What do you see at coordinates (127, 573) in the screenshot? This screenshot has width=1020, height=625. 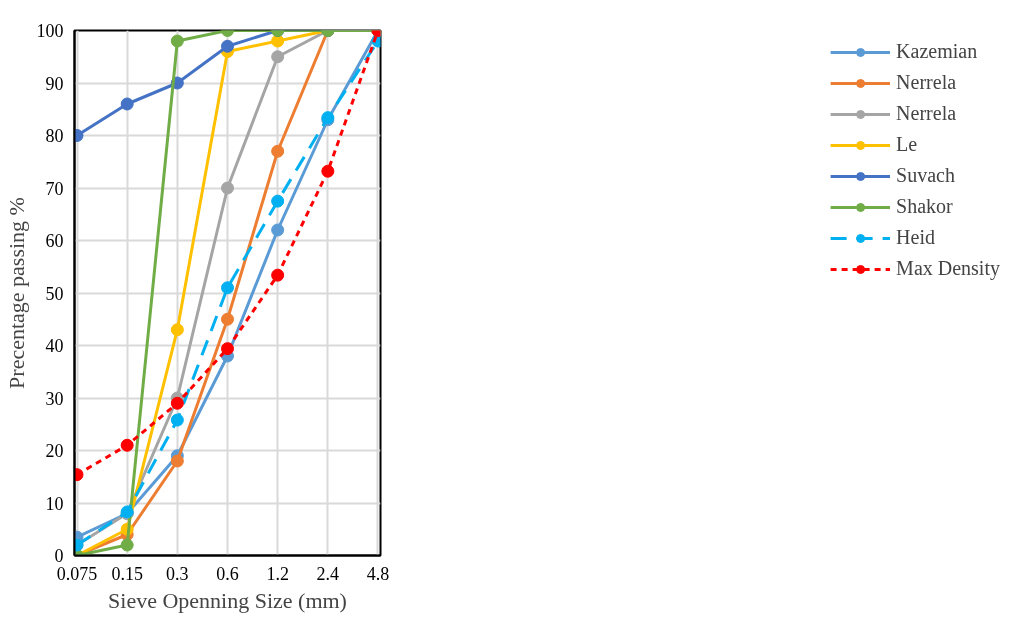 I see `x-tick-label: 0.15` at bounding box center [127, 573].